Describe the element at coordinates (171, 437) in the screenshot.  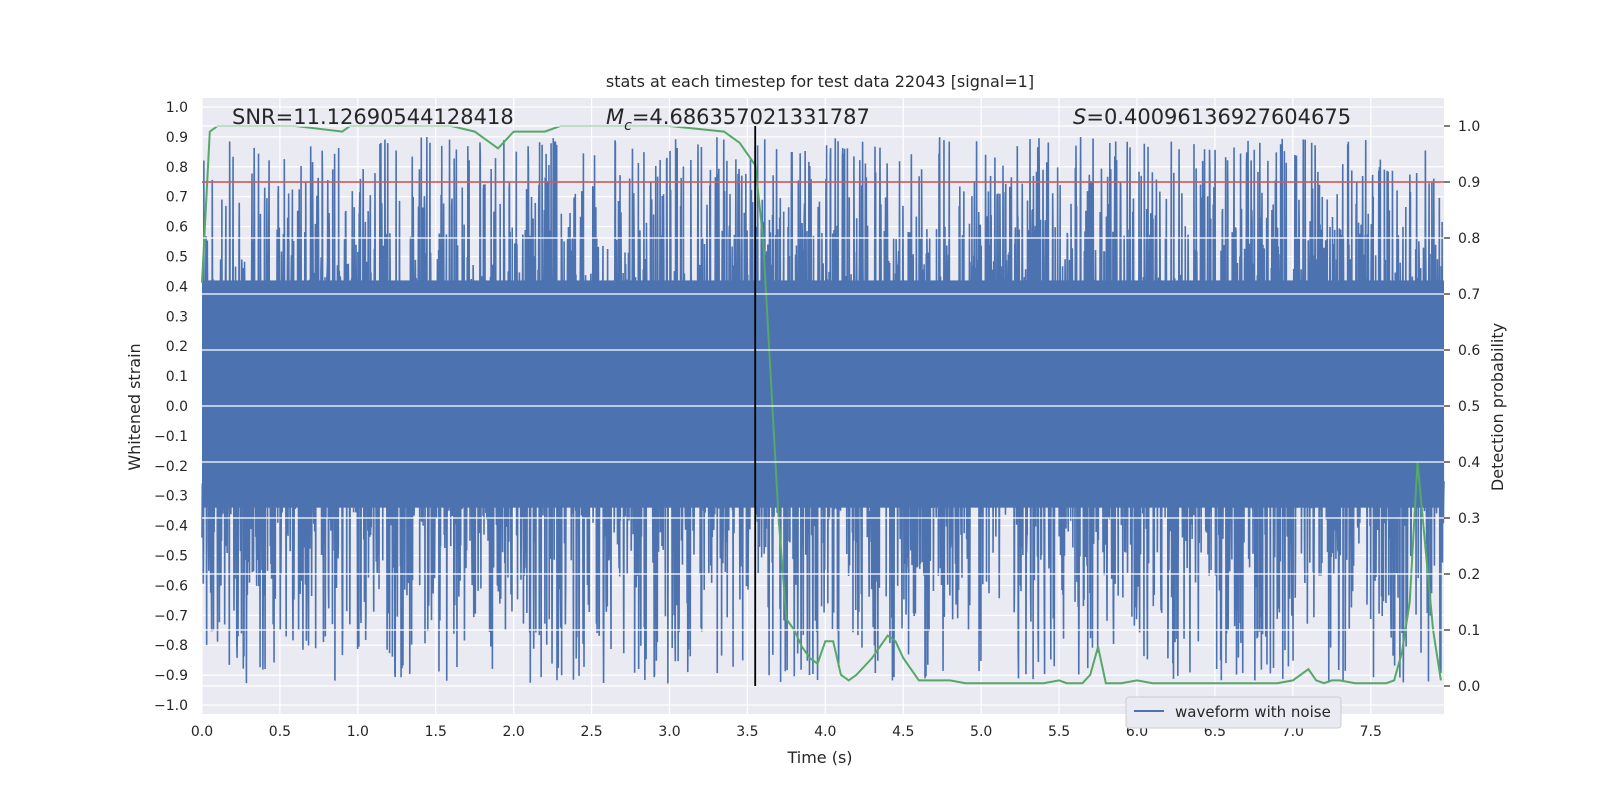
I see `y-tick-label: −0.1` at that location.